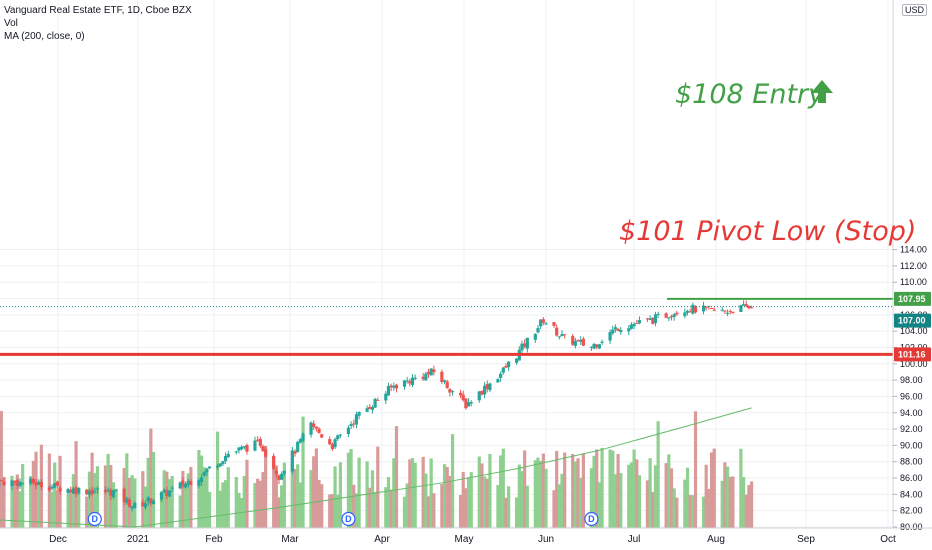  Describe the element at coordinates (348, 519) in the screenshot. I see `dividend-marker` at that location.